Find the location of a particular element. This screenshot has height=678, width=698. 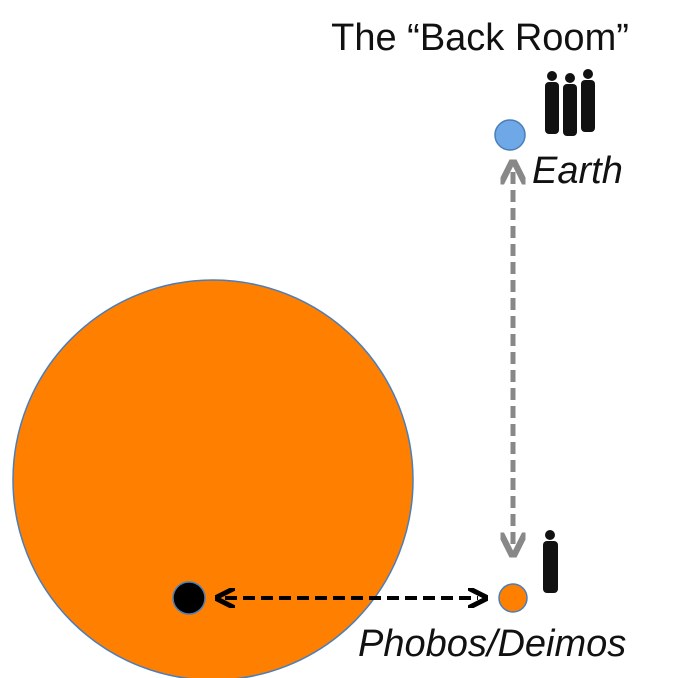

mars-base is located at coordinates (189, 598).